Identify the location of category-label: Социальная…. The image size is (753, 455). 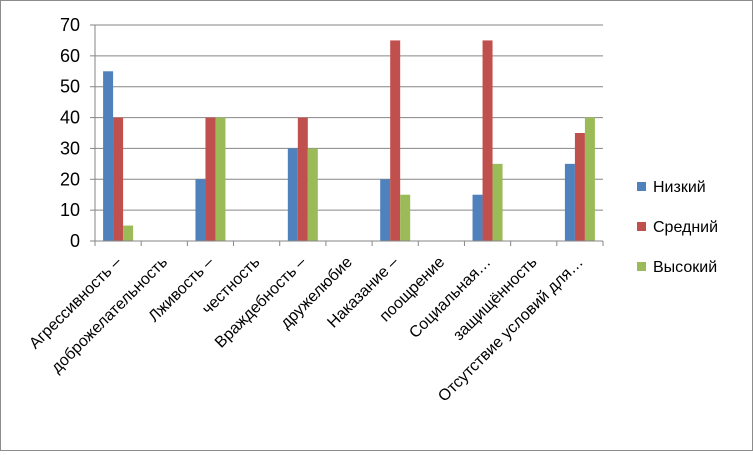
(450, 298).